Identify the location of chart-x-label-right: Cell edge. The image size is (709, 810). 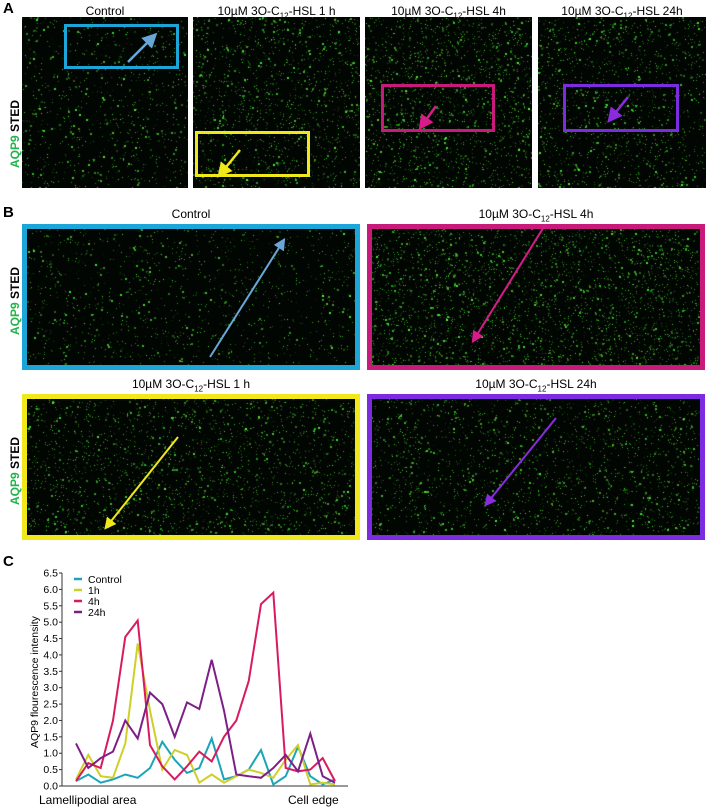
(313, 800).